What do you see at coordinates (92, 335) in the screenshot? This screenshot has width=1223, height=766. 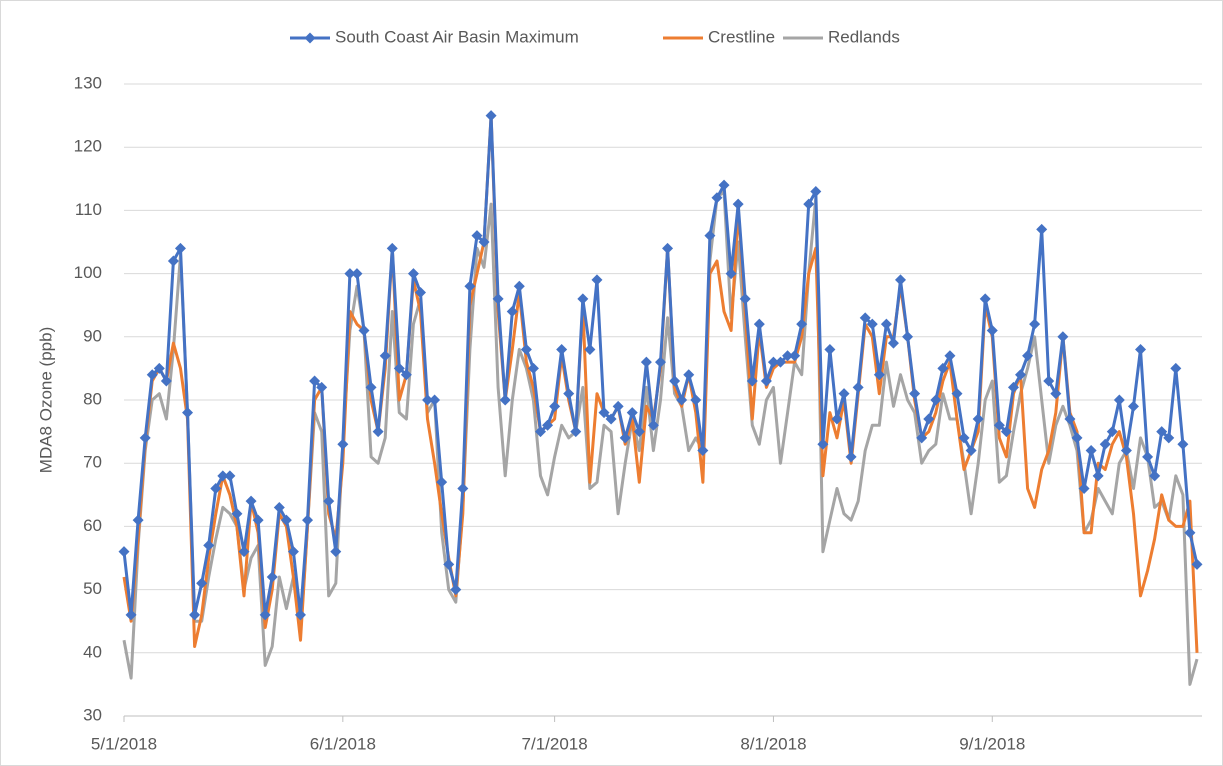 I see `y-tick-label: 90` at bounding box center [92, 335].